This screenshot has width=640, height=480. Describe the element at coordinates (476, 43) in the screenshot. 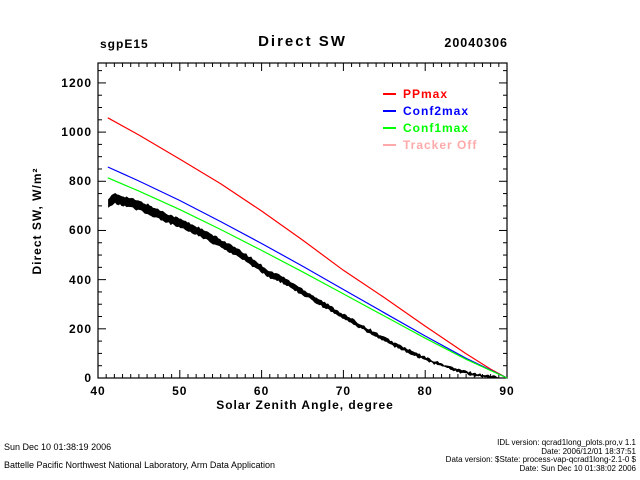

I see `plot-date: 20040306` at that location.